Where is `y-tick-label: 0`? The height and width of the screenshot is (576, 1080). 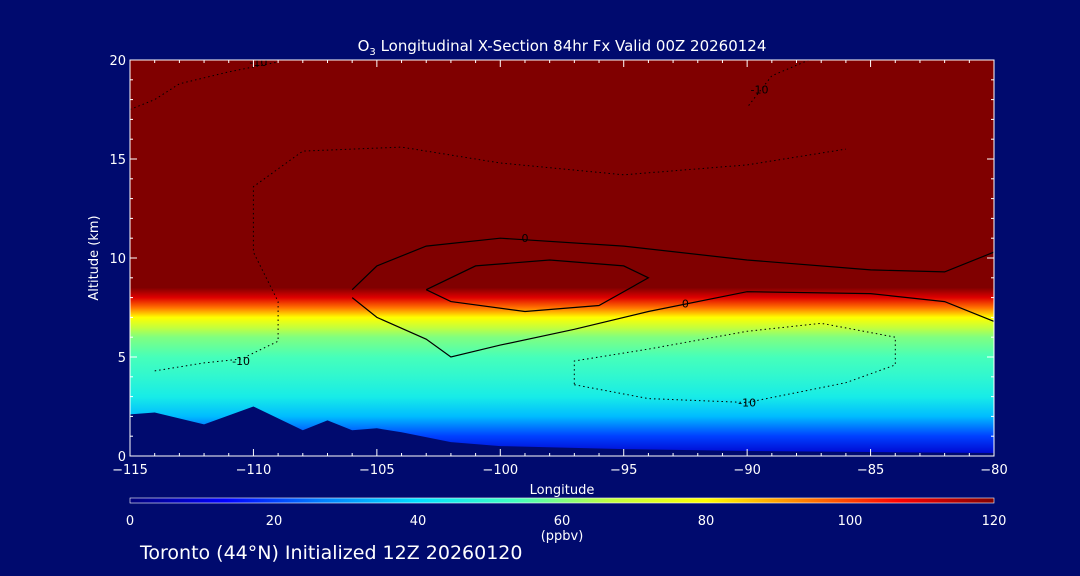
y-tick-label: 0 is located at coordinates (122, 457).